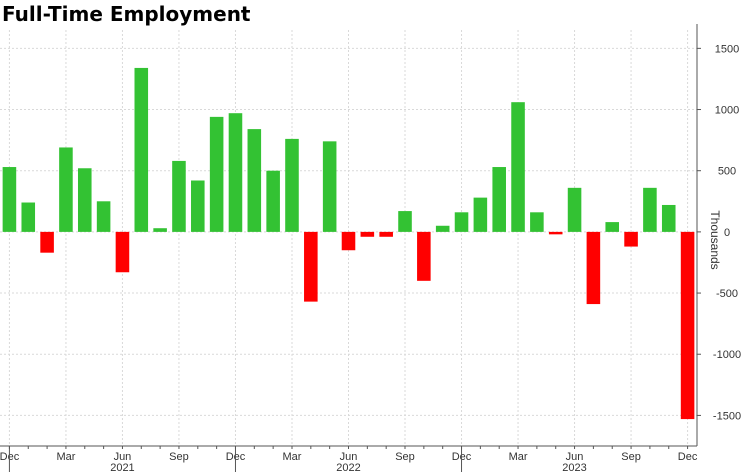  Describe the element at coordinates (727, 233) in the screenshot. I see `y-tick-label: 0` at that location.